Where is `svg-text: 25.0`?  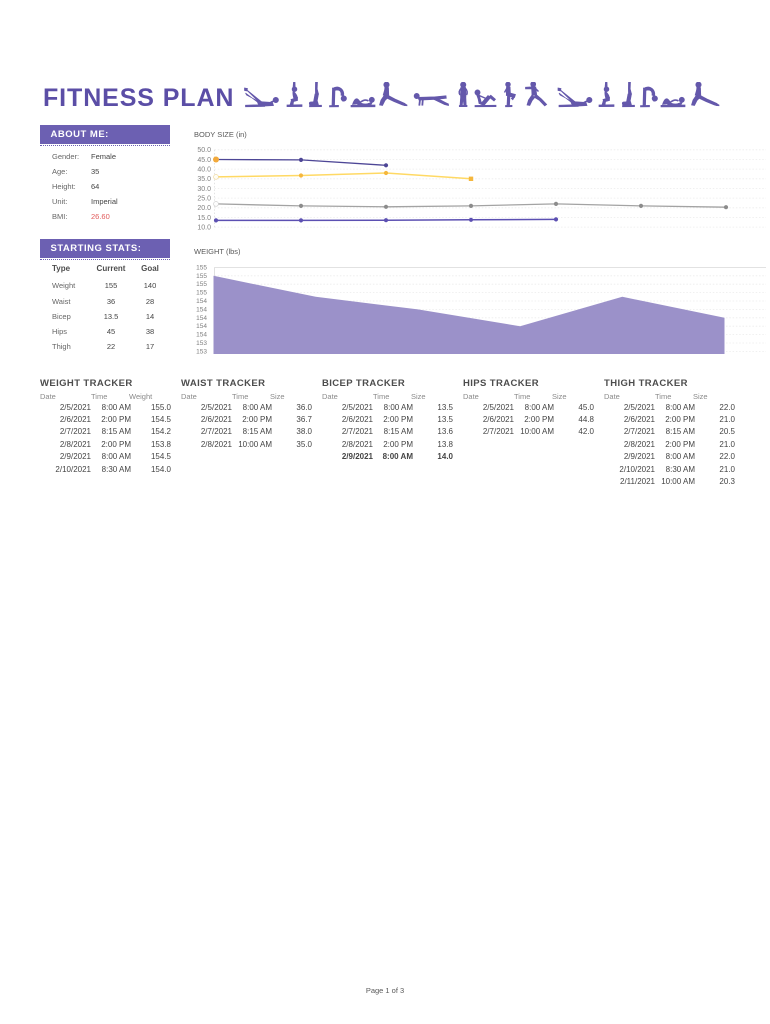 svg-text: 25.0 is located at coordinates (204, 198).